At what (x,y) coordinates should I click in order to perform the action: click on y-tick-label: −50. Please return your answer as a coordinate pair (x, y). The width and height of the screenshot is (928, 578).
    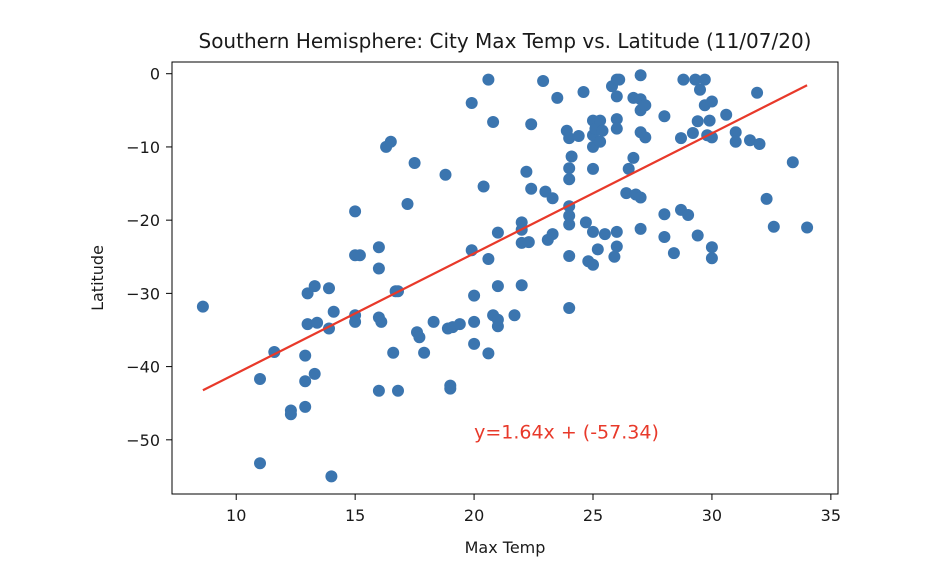
    Looking at the image, I should click on (143, 440).